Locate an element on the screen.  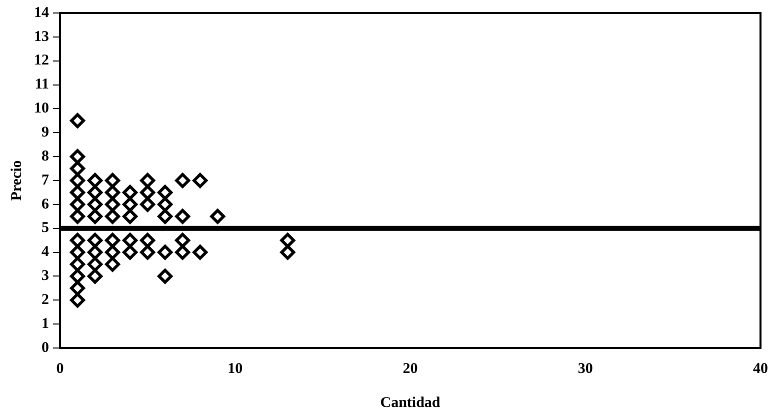
x-tick-label: 20 is located at coordinates (410, 368).